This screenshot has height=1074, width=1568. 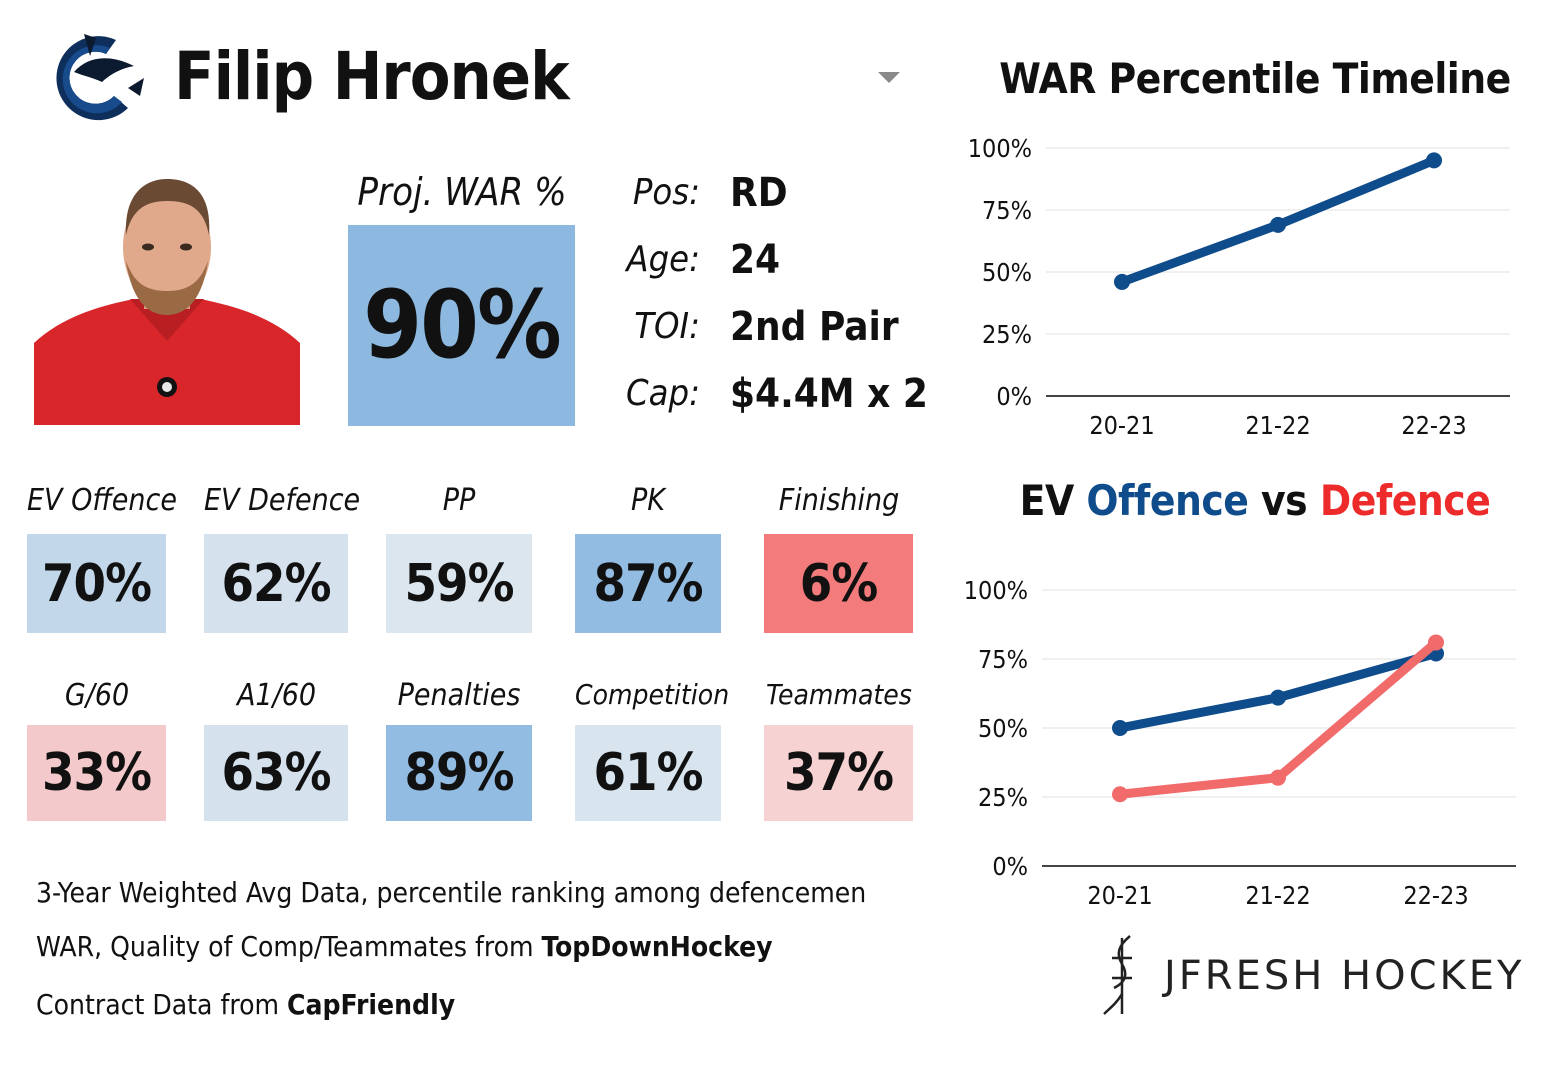 I want to click on war-timeline-y-tick-label: 0%, so click(x=1014, y=396).